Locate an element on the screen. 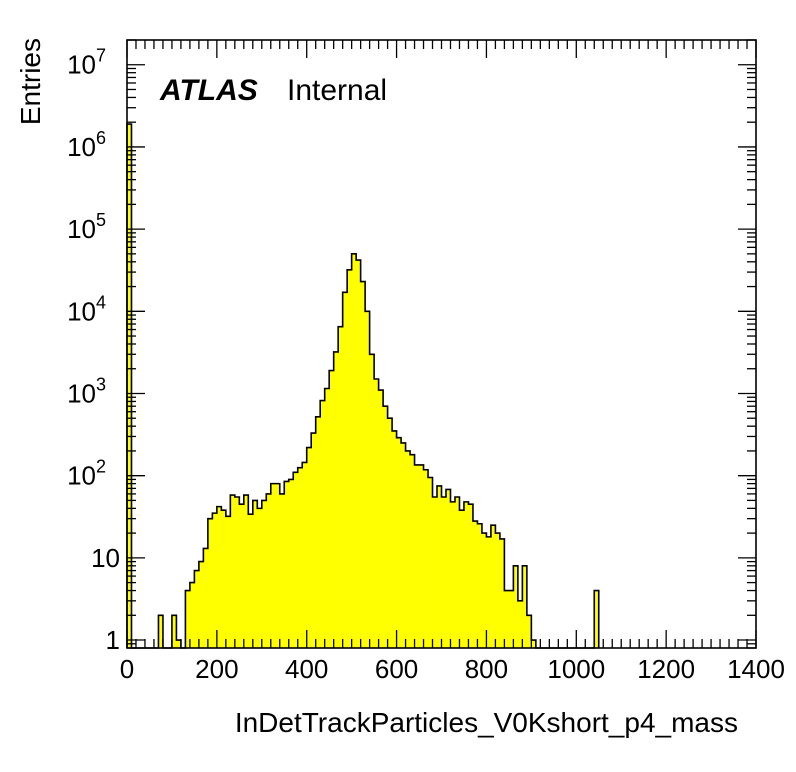  y-tick-label: 1 is located at coordinates (113, 640).